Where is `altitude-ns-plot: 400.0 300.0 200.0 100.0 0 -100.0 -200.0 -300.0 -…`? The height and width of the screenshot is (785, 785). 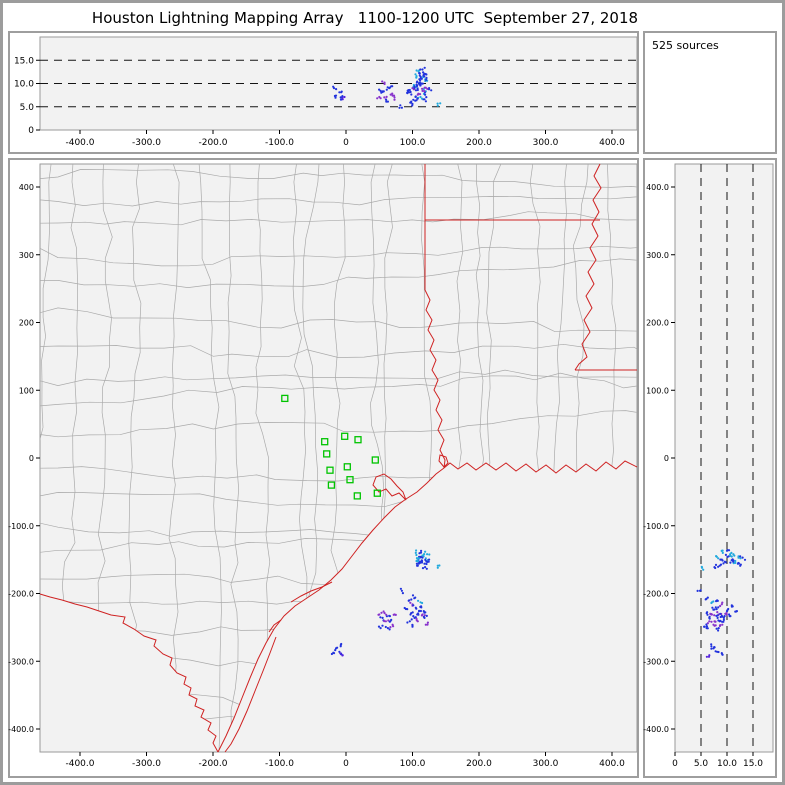 altitude-ns-plot: 400.0 300.0 200.0 100.0 0 -100.0 -200.0 -300.0 -… is located at coordinates (709, 468).